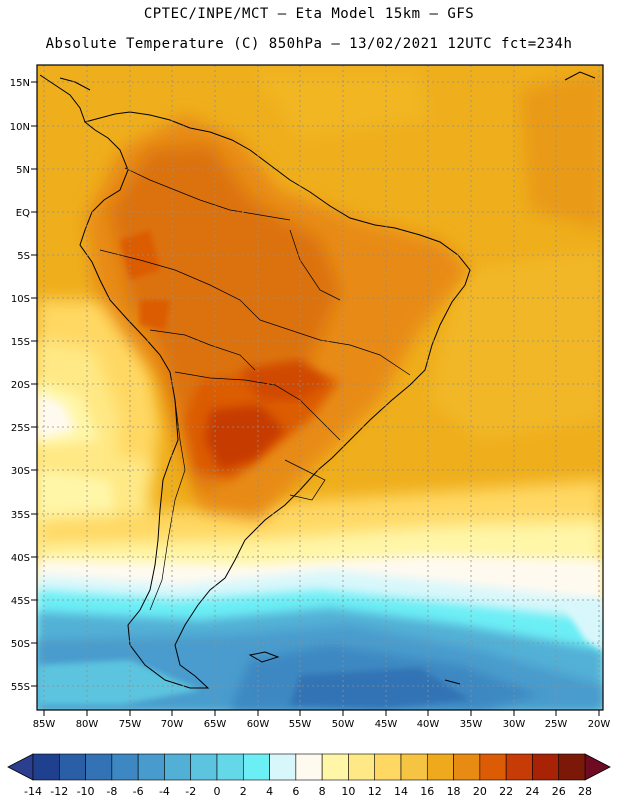  I want to click on lat-label: 25S, so click(20, 428).